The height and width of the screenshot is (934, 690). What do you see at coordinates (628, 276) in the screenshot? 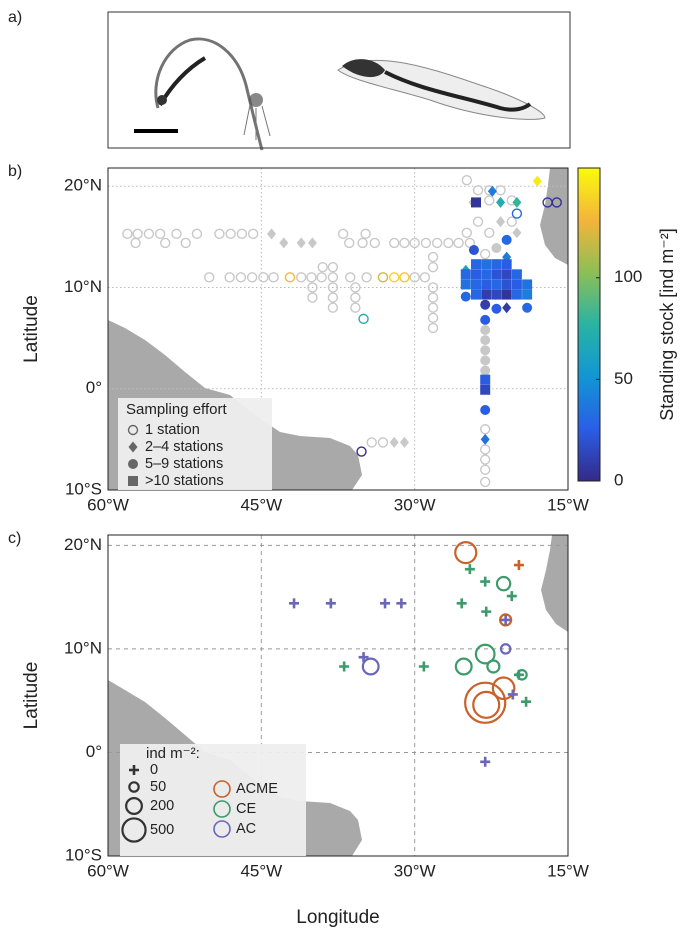
I see `colorbar-tick-label: 100` at bounding box center [628, 276].